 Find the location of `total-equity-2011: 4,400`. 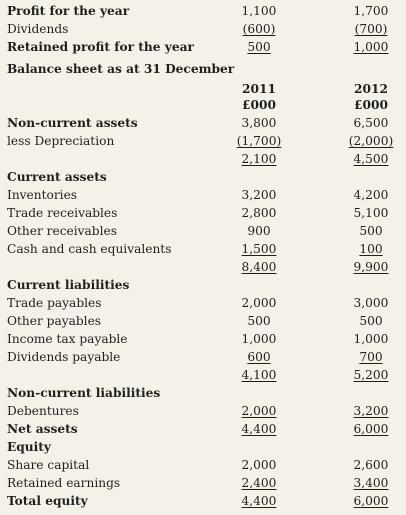

total-equity-2011: 4,400 is located at coordinates (259, 501).